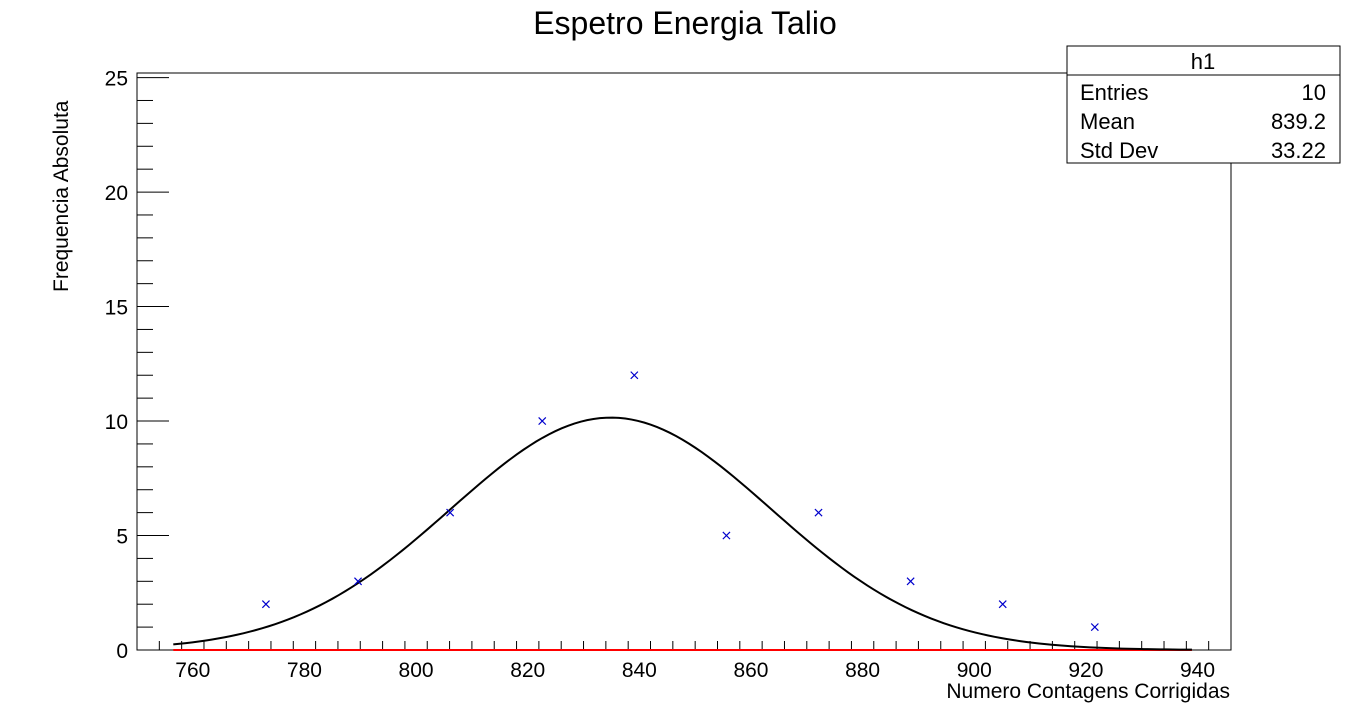 The image size is (1368, 723). What do you see at coordinates (416, 670) in the screenshot?
I see `x-tick-label: 800` at bounding box center [416, 670].